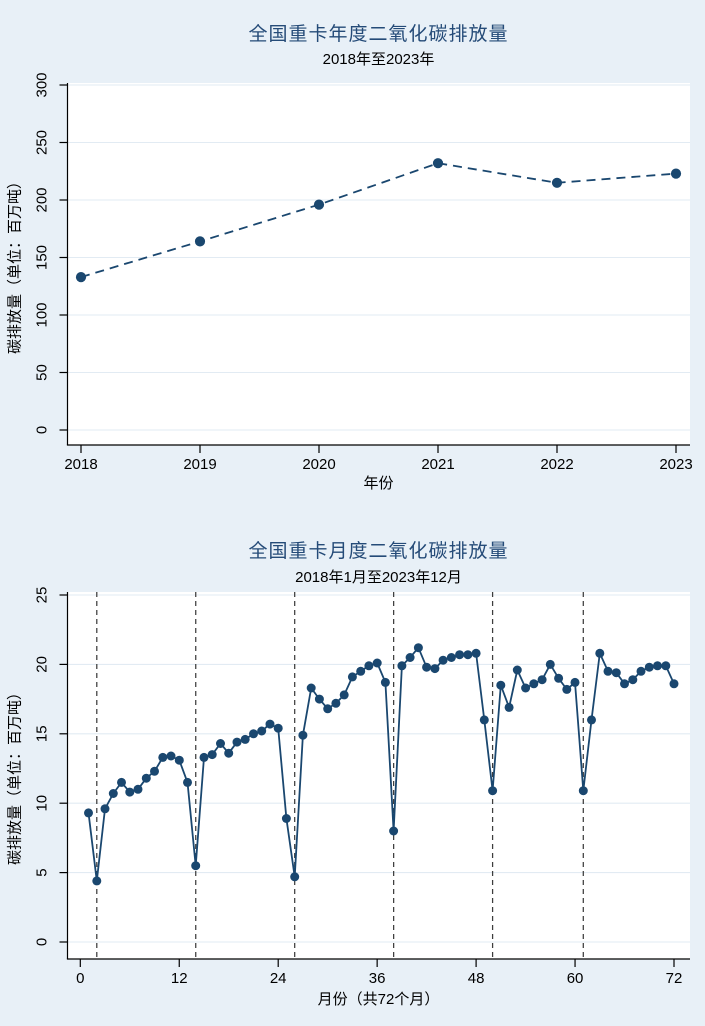  Describe the element at coordinates (378, 34) in the screenshot. I see `chart-title: 全国重卡年度二氧化碳排放量` at that location.